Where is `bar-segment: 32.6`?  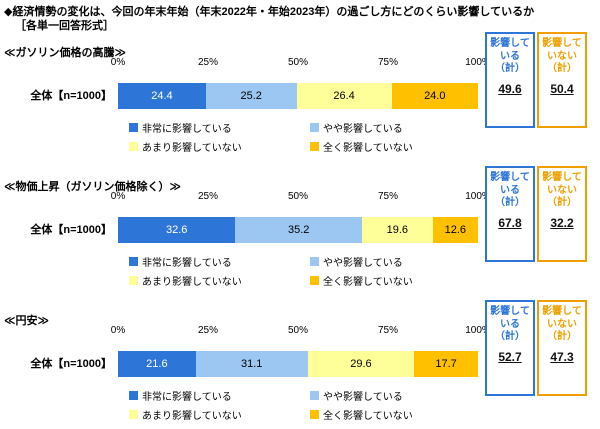 bar-segment: 32.6 is located at coordinates (177, 230).